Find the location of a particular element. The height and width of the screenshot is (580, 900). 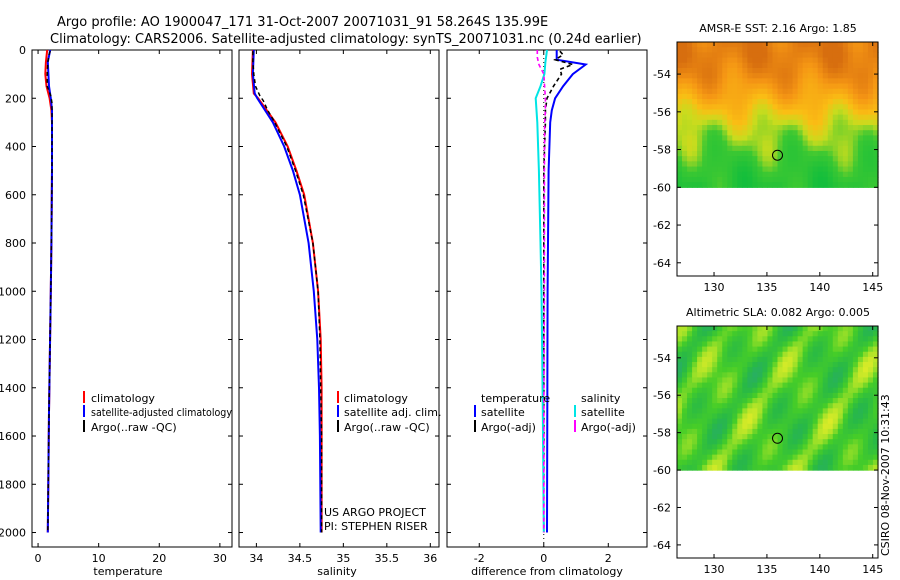

y-tick-label: -58 is located at coordinates (662, 433).